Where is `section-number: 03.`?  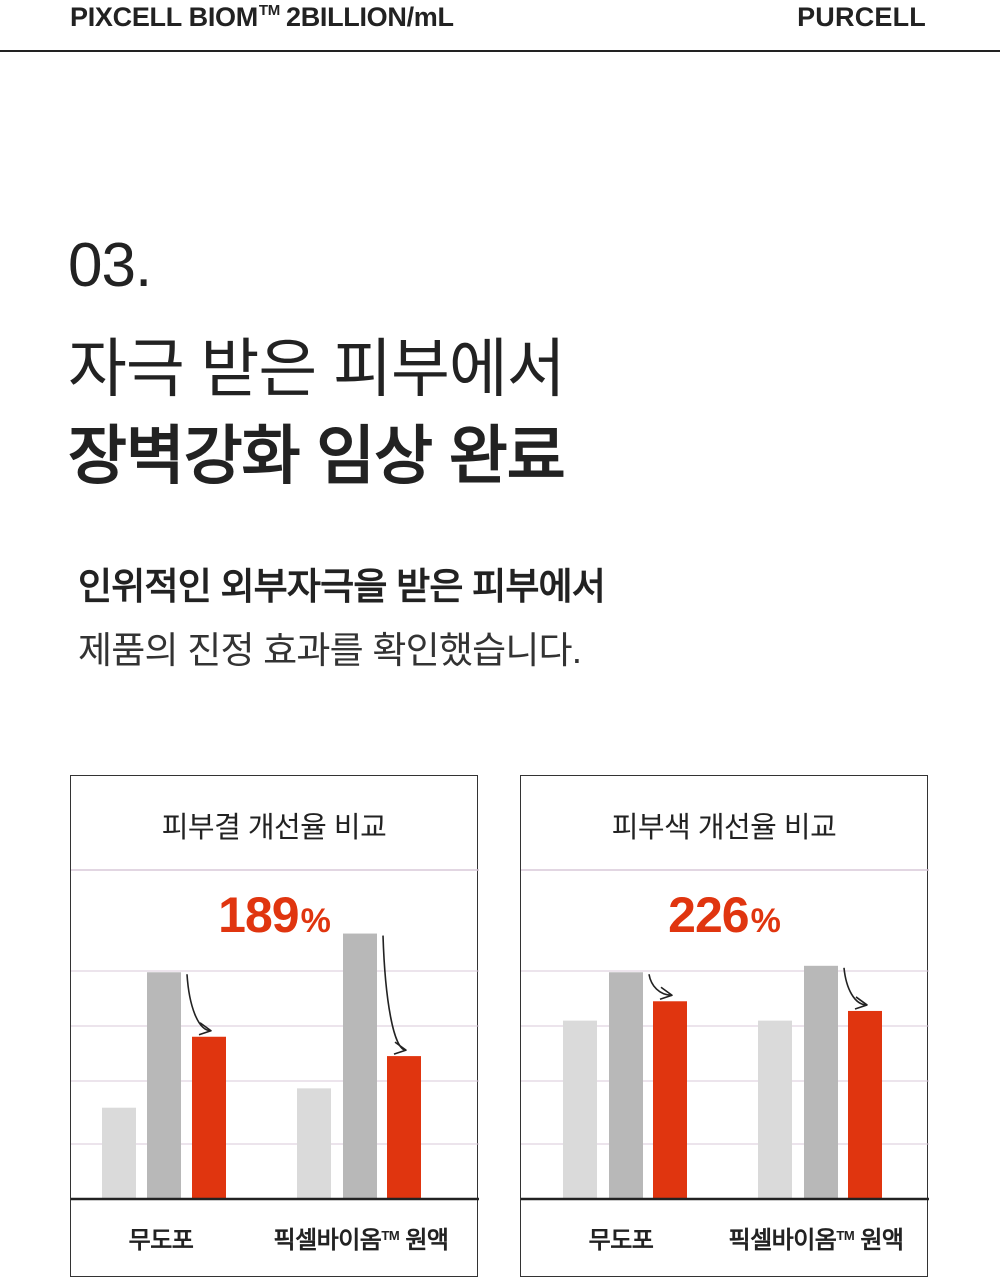 section-number: 03. is located at coordinates (110, 265).